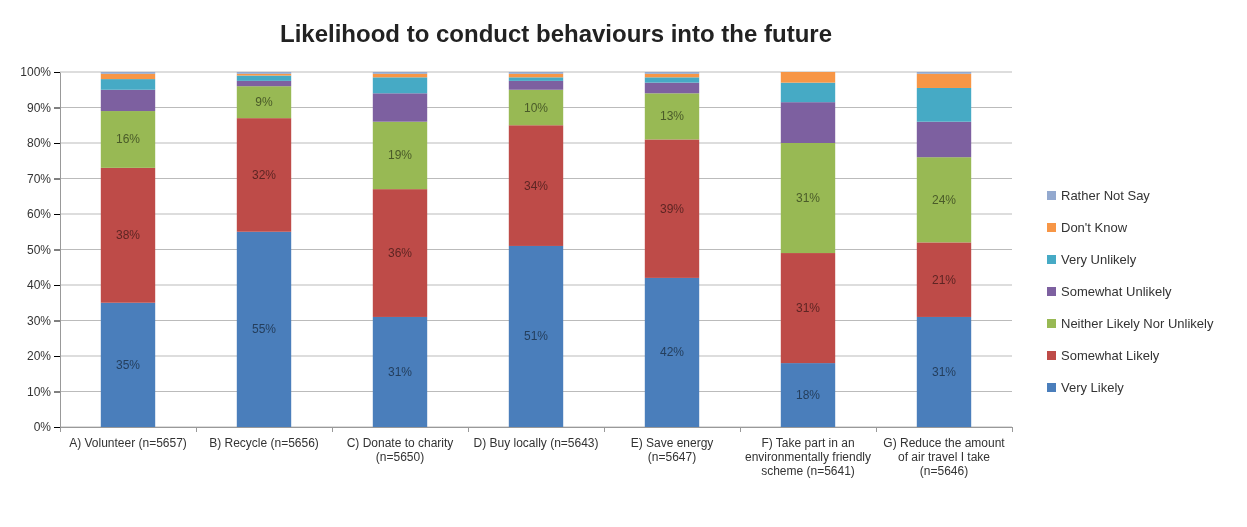 This screenshot has height=527, width=1247. What do you see at coordinates (944, 457) in the screenshot?
I see `x-tick-label: G) Reduce the amount of air travel I take (n=5646)` at bounding box center [944, 457].